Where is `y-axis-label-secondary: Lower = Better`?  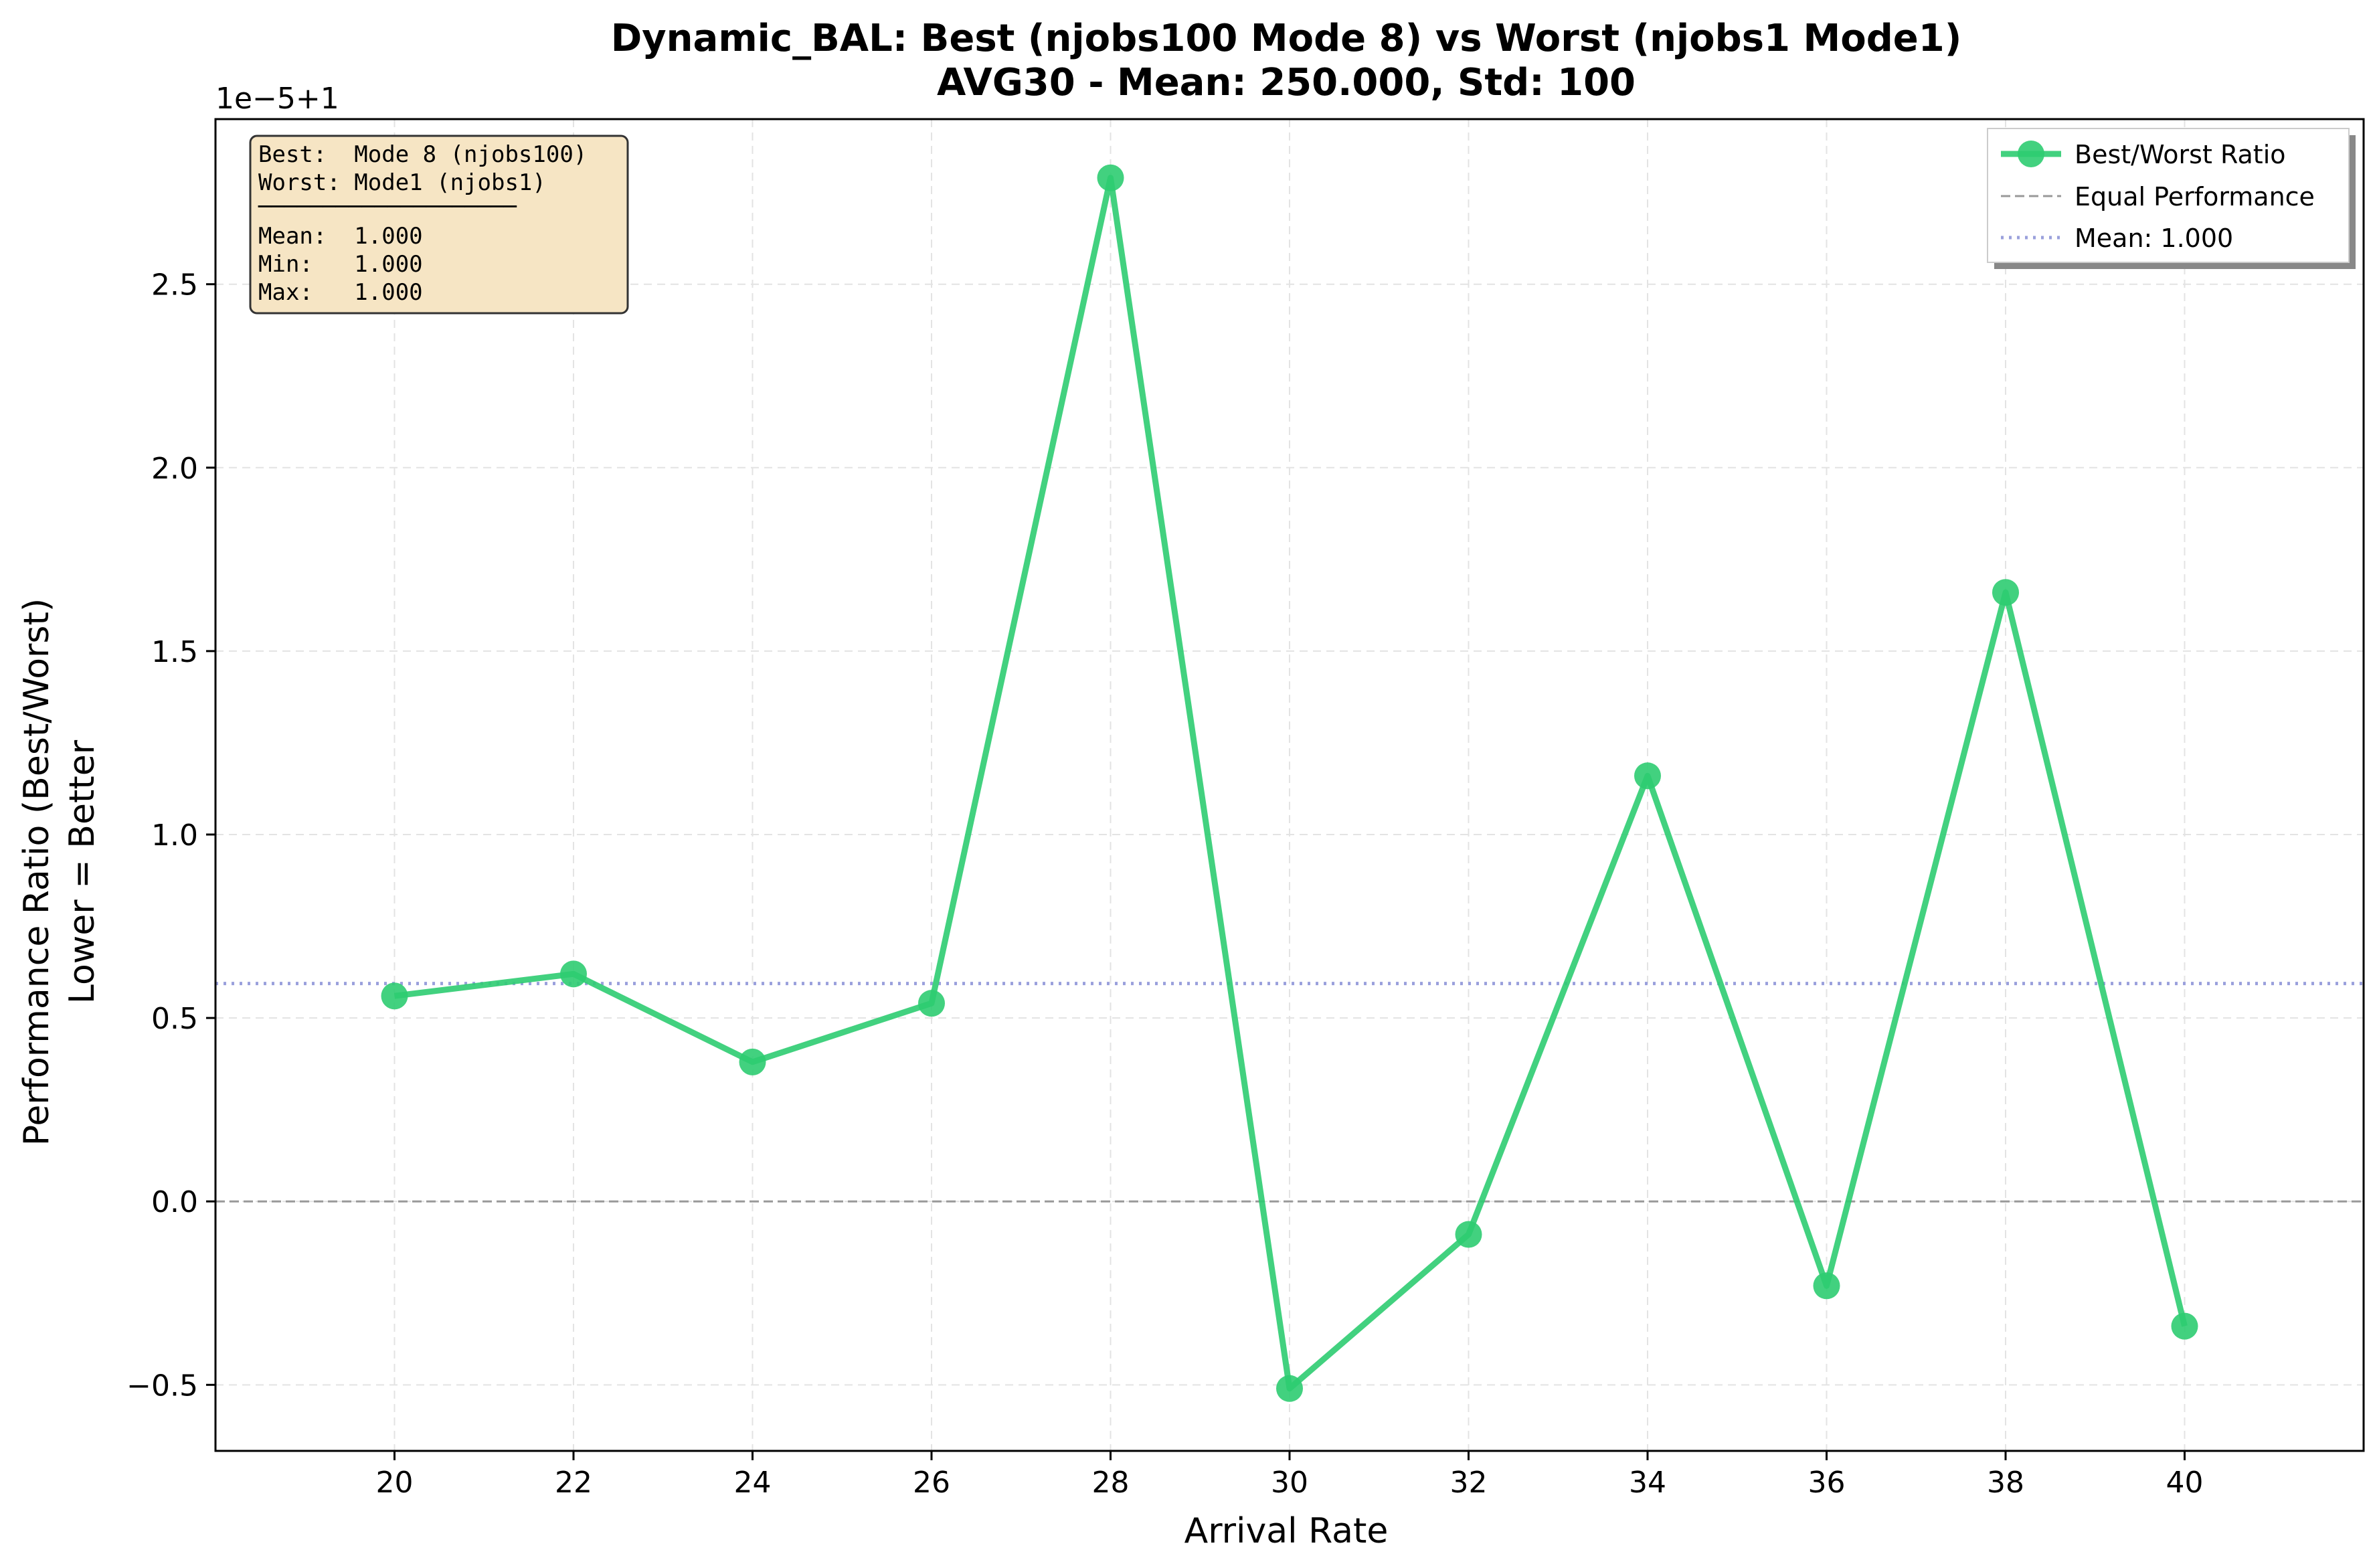
y-axis-label-secondary: Lower = Better is located at coordinates (82, 871).